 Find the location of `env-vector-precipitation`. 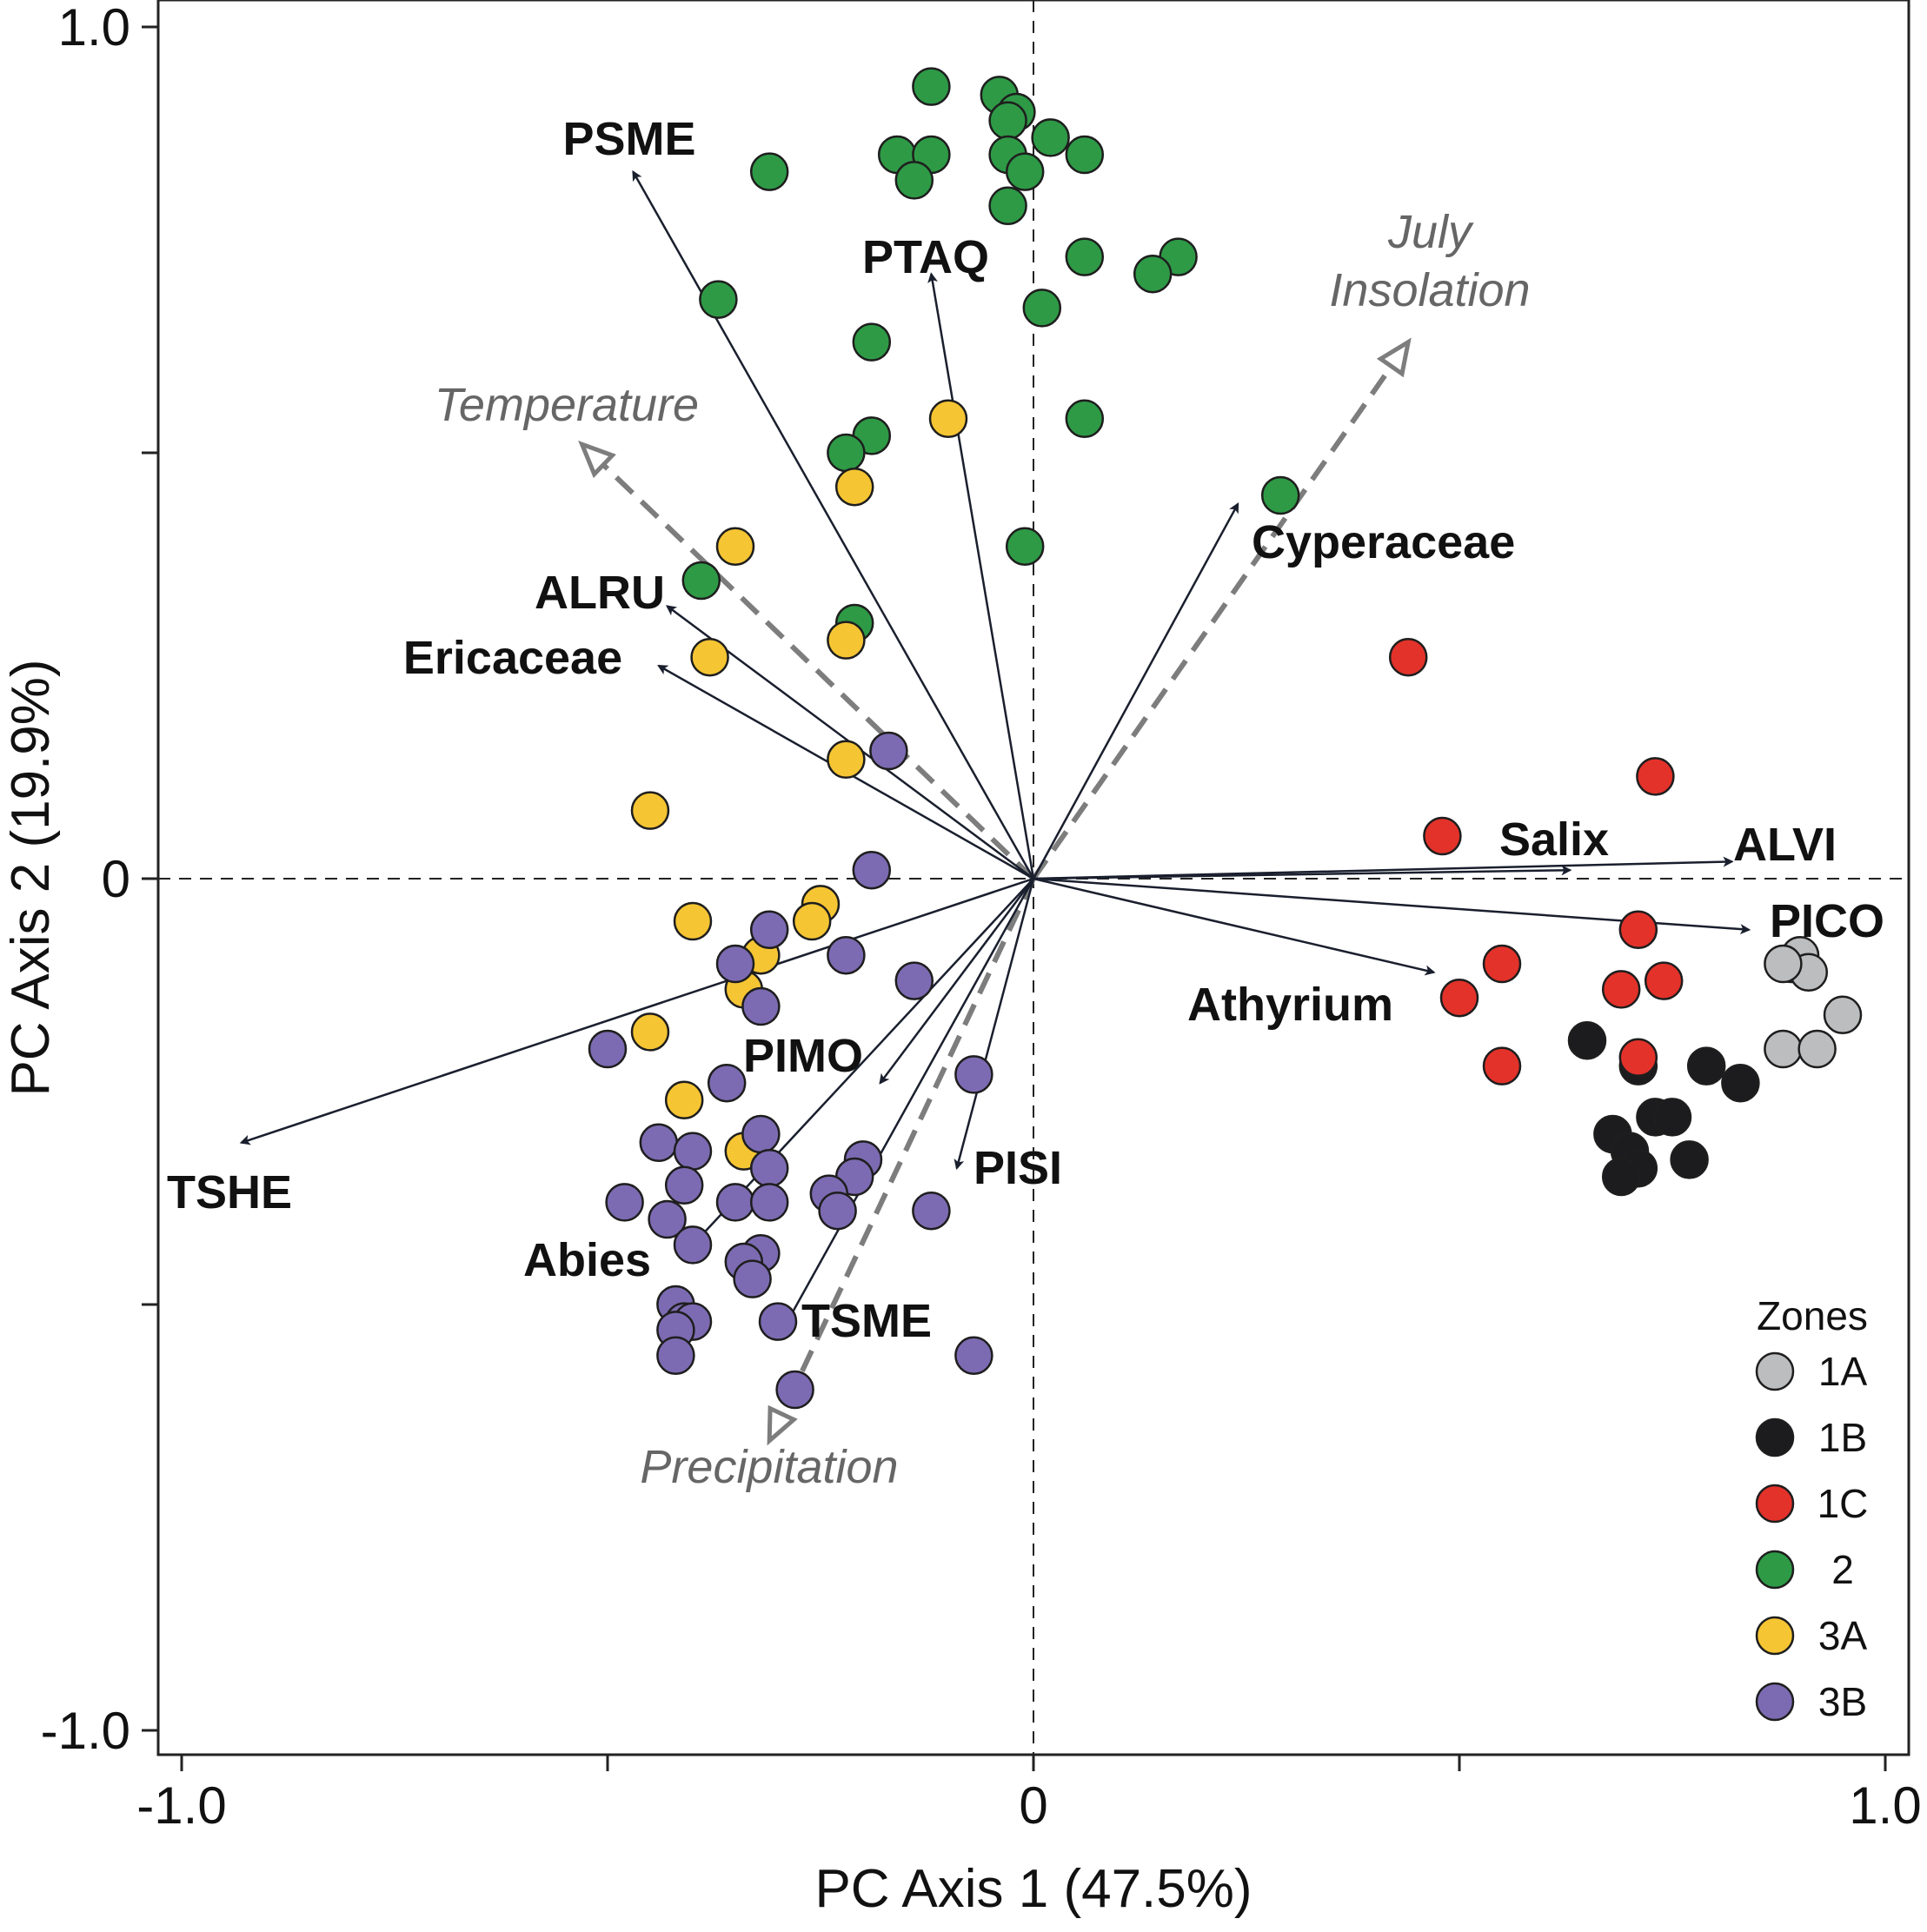

env-vector-precipitation is located at coordinates (907, 1146).